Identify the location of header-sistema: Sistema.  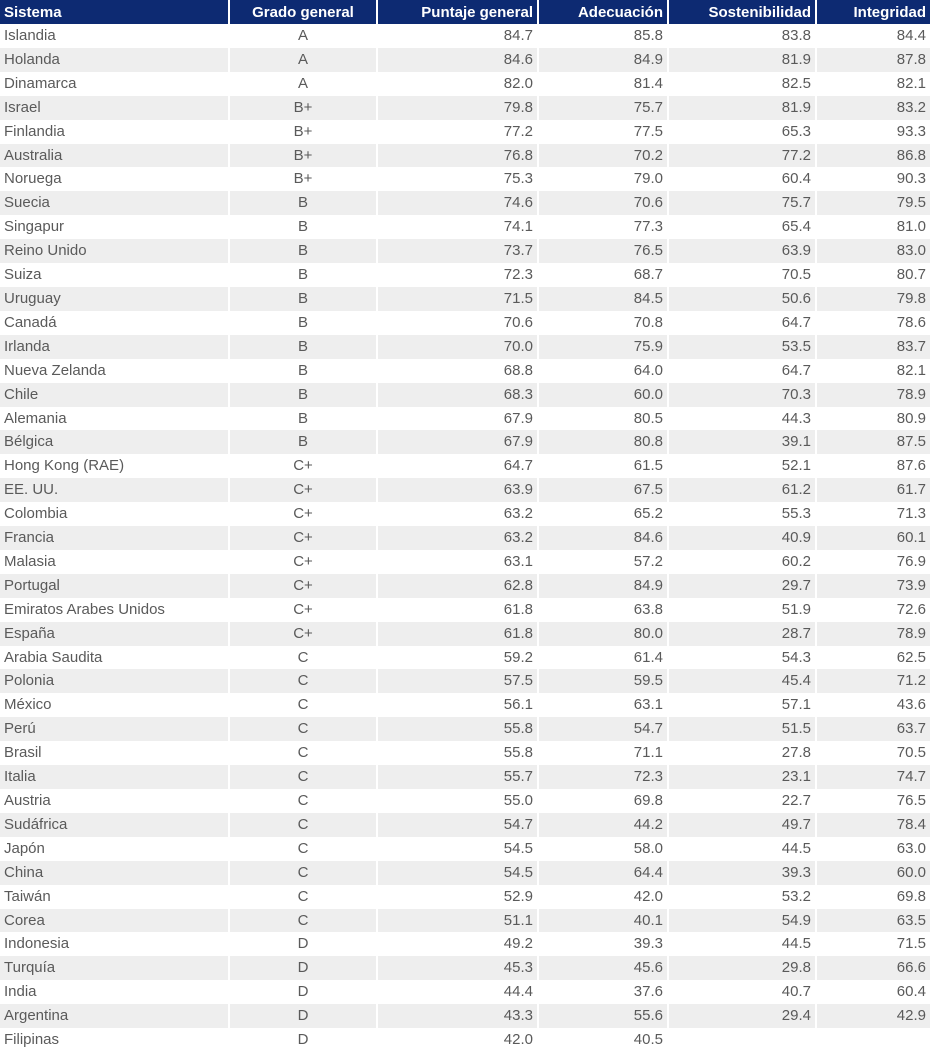
(114, 12).